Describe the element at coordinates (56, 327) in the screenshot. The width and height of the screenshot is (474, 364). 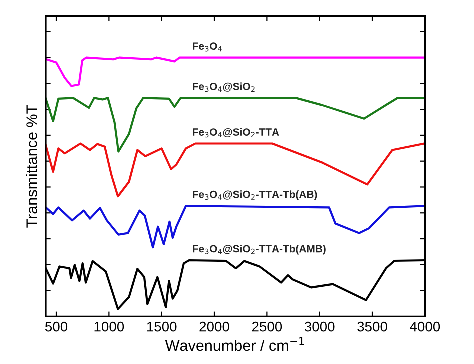
I see `x-tick-label: 500` at that location.